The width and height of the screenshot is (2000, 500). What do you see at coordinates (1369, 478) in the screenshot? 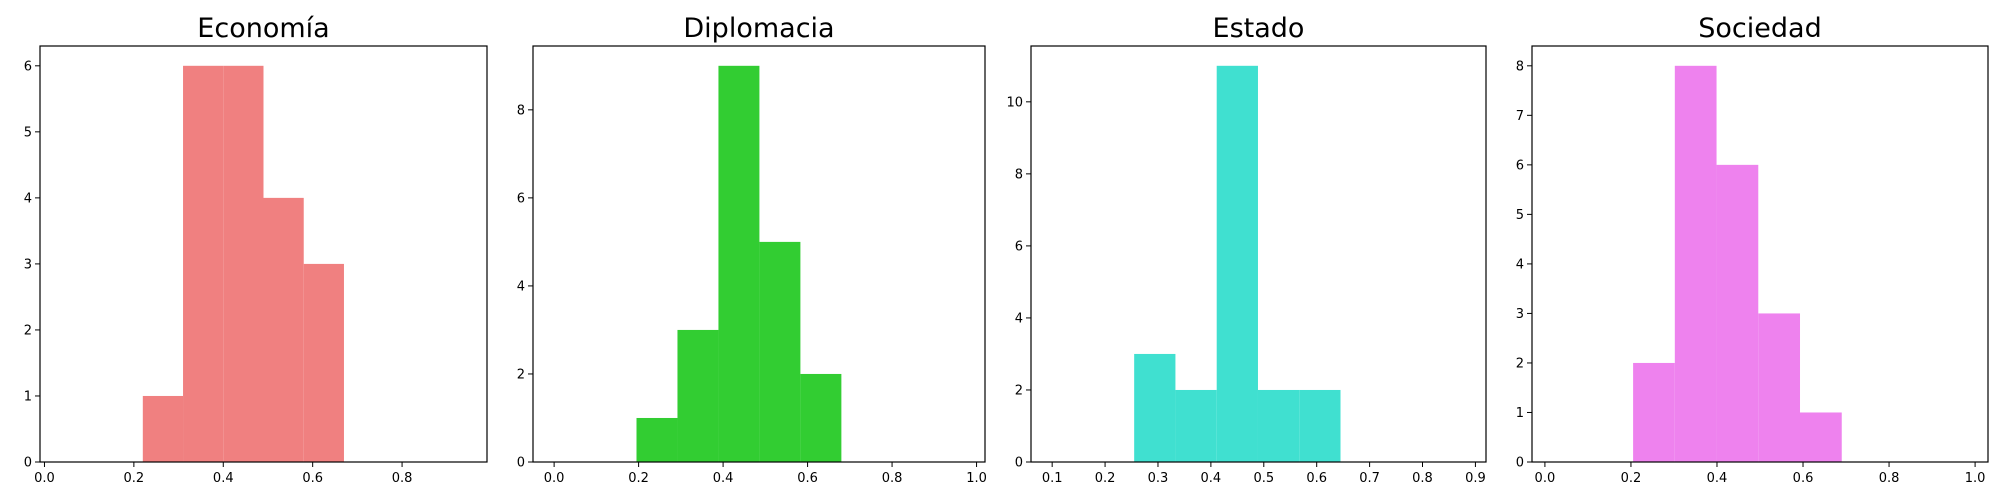
I see `x-tick-label: 0.7` at bounding box center [1369, 478].